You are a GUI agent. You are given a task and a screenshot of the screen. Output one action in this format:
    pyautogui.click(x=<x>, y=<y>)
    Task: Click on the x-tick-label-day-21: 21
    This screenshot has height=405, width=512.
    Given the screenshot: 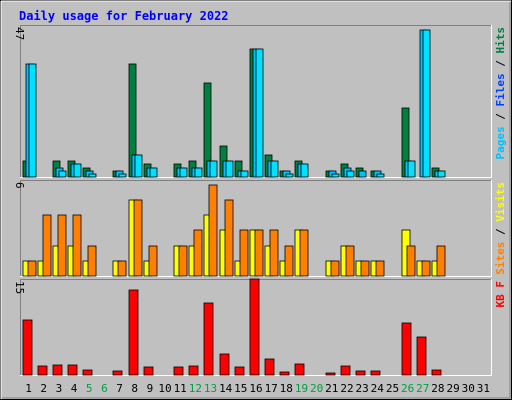 What is the action you would take?
    pyautogui.click(x=331, y=388)
    